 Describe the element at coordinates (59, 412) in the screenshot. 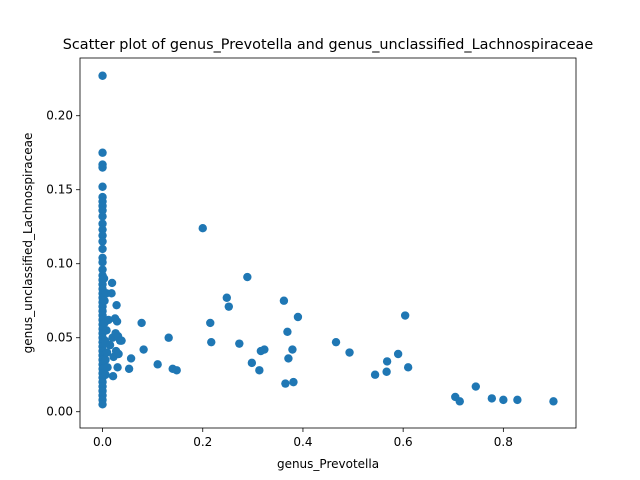

I see `y-tick-label: 0.00` at that location.